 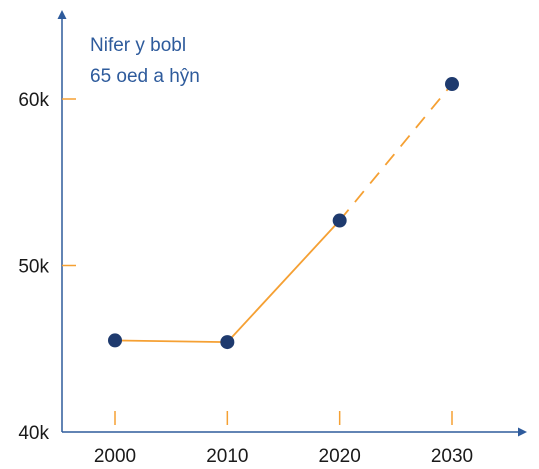 What do you see at coordinates (138, 45) in the screenshot?
I see `chart-title-line-1: Nifer y bobl` at bounding box center [138, 45].